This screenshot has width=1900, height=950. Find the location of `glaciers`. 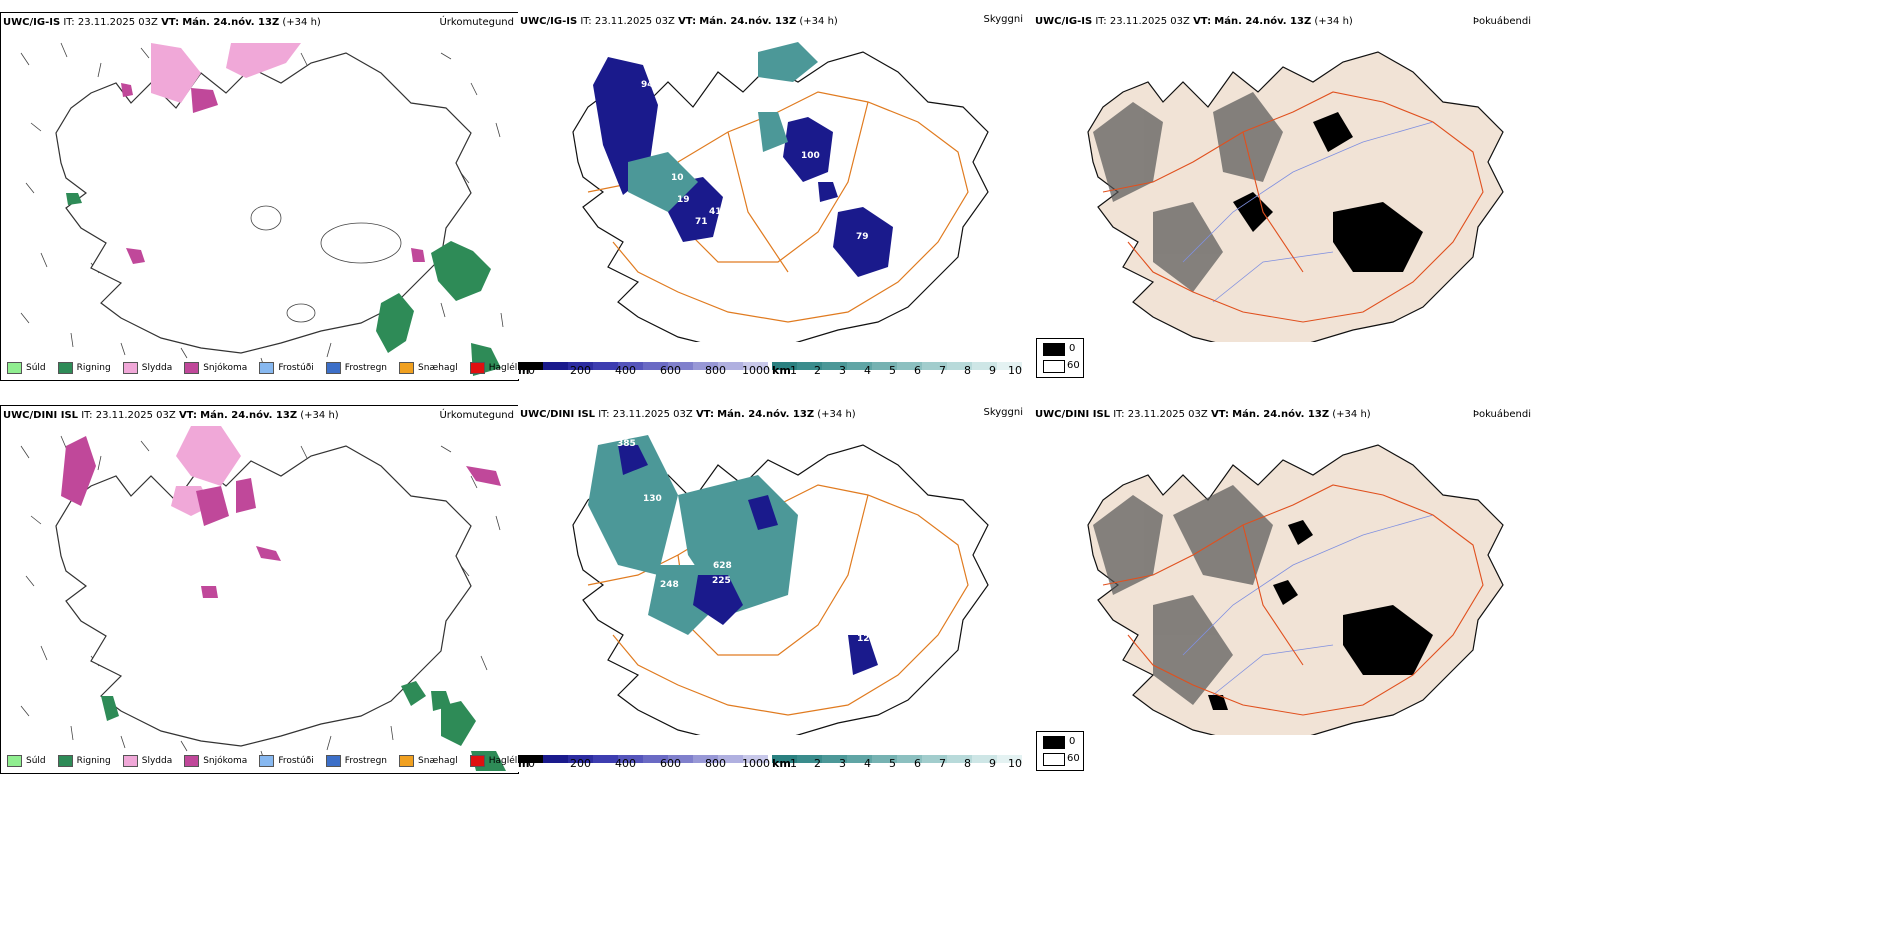

glaciers is located at coordinates (326, 264).